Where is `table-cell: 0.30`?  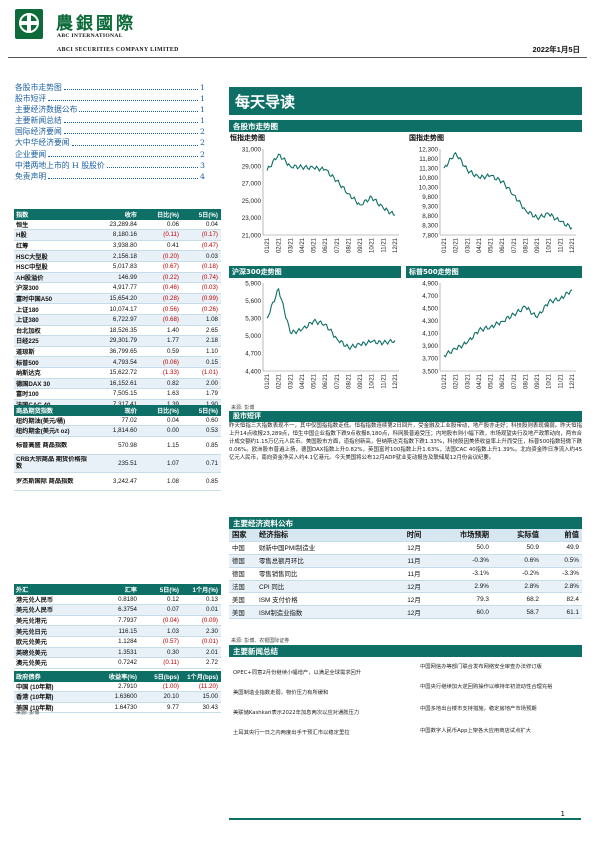
table-cell: 0.30 is located at coordinates (172, 652).